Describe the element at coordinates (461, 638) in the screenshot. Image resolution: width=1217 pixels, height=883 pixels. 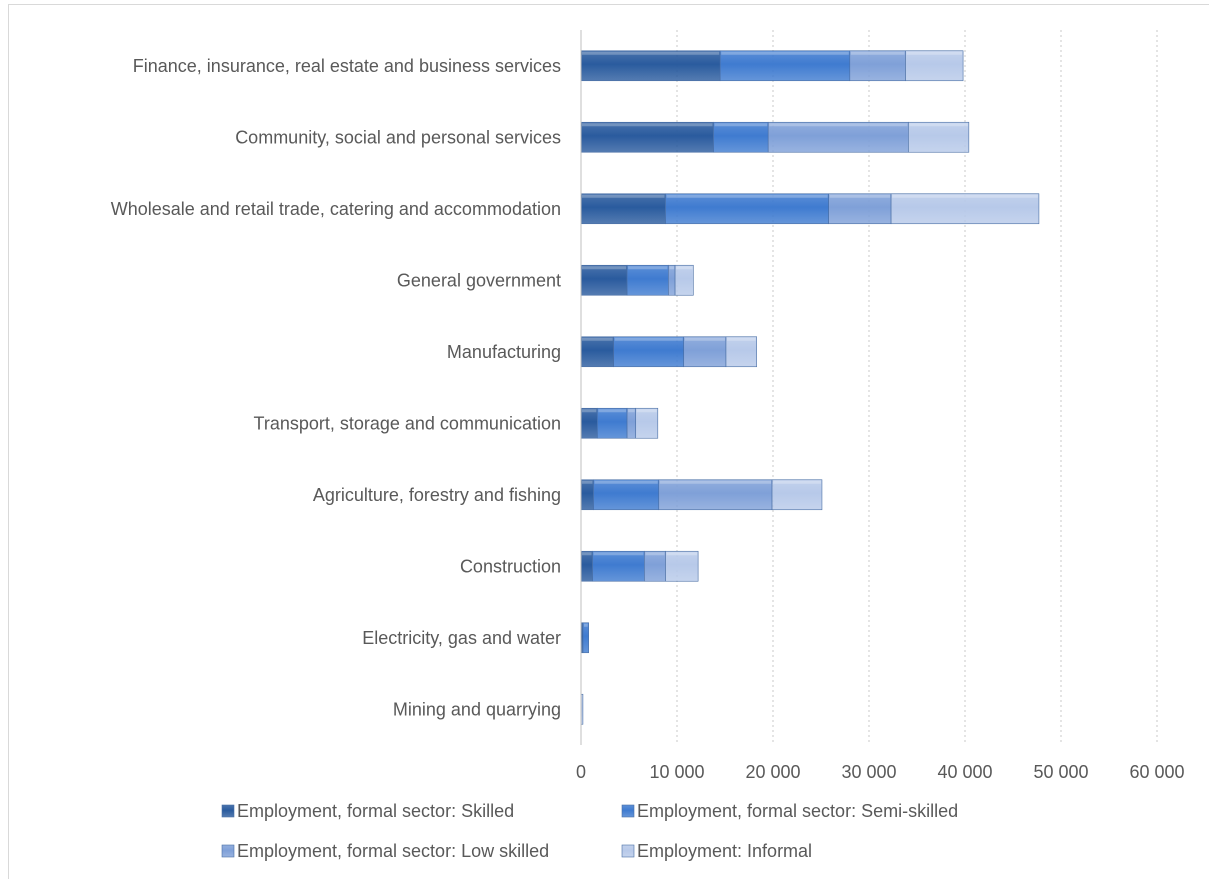
I see `category-label: Electricity, gas and water` at that location.